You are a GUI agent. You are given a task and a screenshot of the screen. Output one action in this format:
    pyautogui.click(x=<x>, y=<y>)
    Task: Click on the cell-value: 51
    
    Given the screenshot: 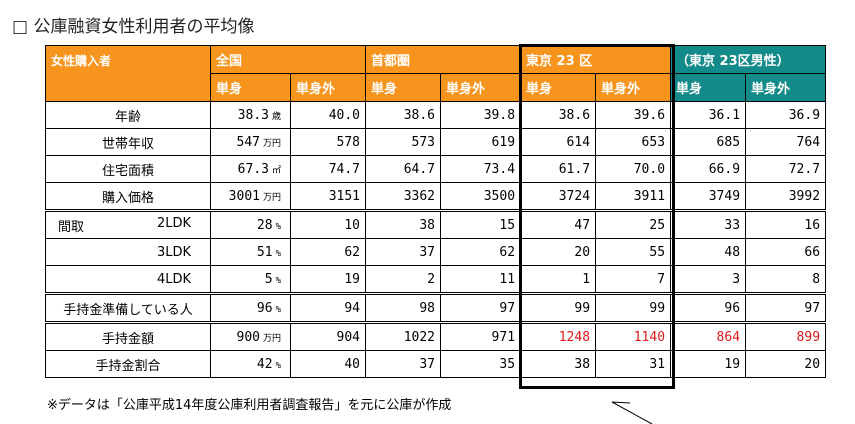 What is the action you would take?
    pyautogui.click(x=264, y=252)
    